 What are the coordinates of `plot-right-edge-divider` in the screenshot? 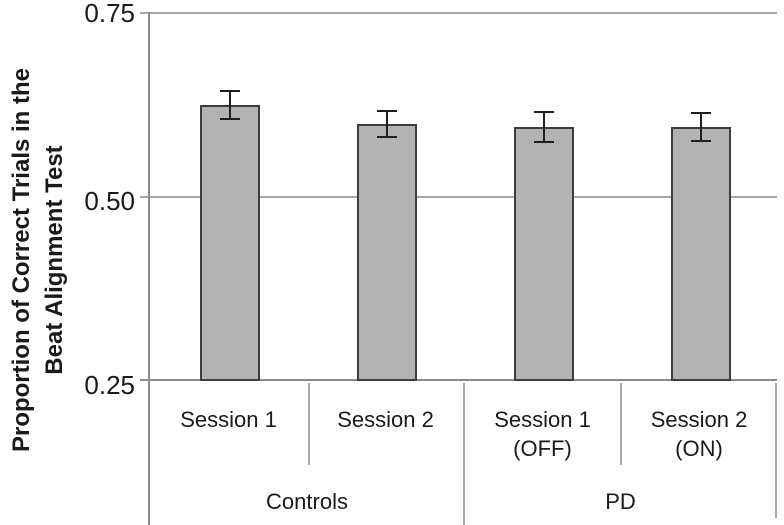 It's located at (776, 450).